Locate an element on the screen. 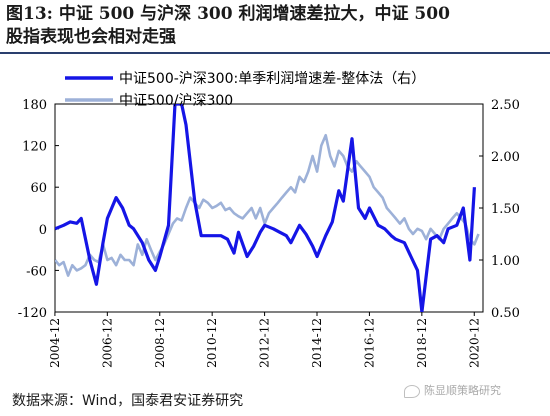  source-note: 数据来源：Wind，国泰君安证券研究 is located at coordinates (128, 401).